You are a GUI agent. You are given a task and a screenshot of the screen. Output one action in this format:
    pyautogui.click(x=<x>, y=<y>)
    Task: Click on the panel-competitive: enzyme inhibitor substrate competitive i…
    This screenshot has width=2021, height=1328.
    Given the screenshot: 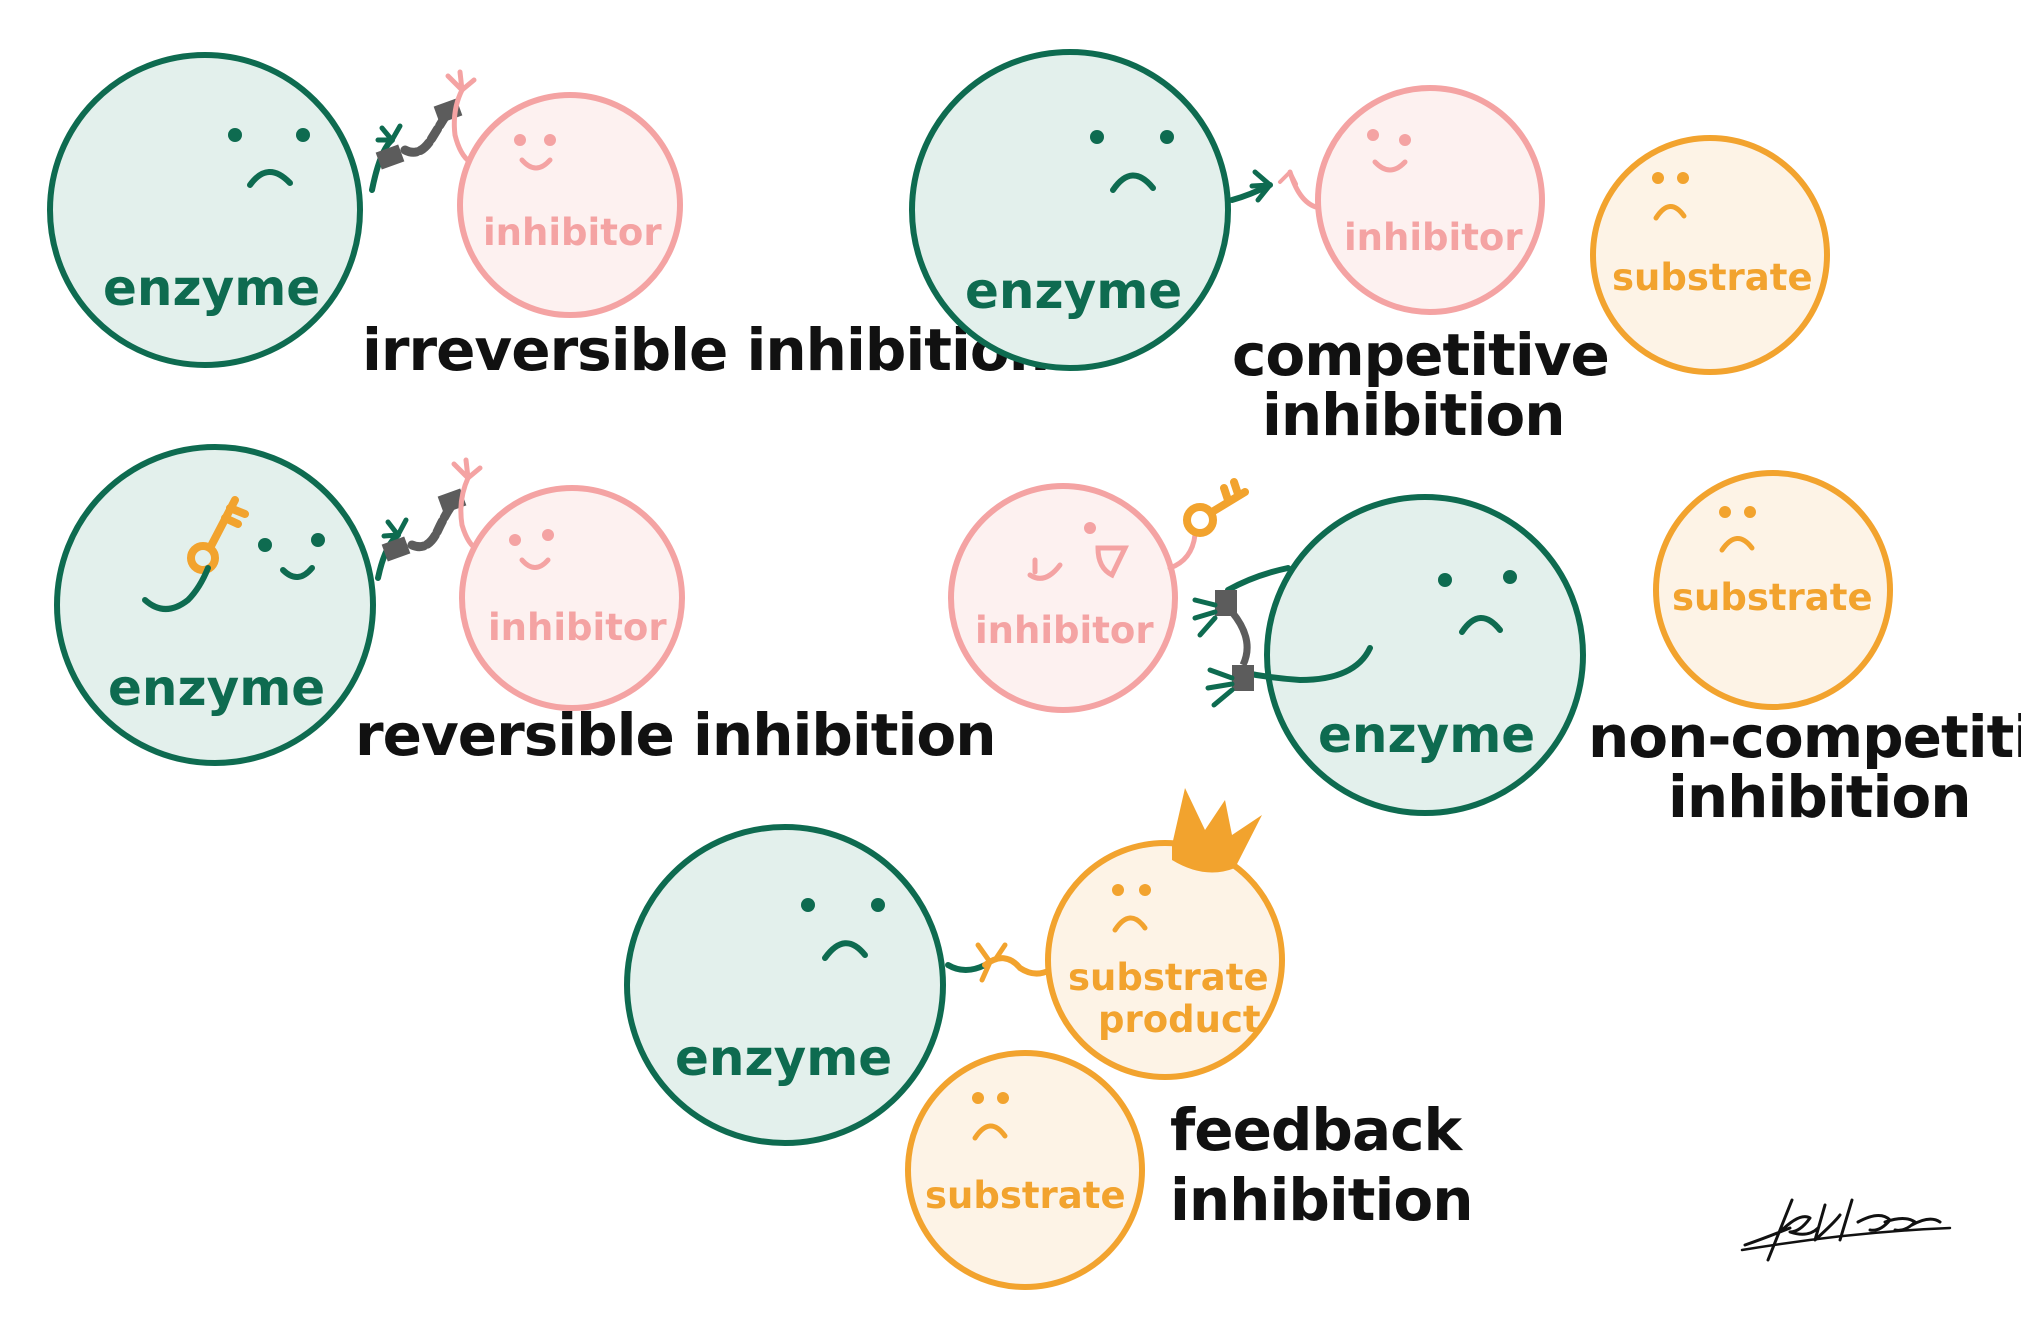 What is the action you would take?
    pyautogui.click(x=1369, y=249)
    